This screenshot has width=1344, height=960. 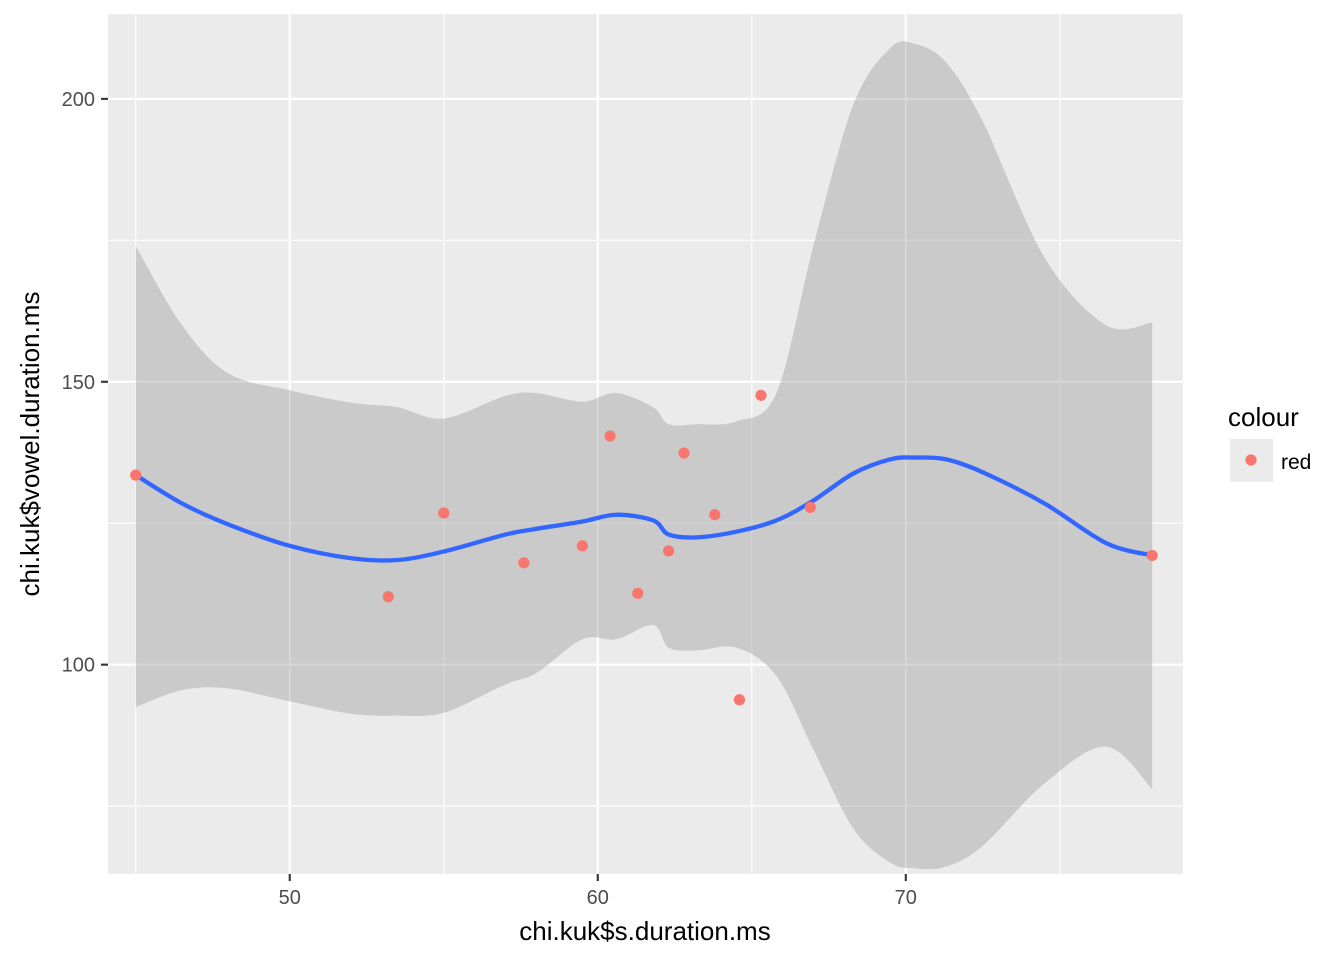 What do you see at coordinates (906, 898) in the screenshot?
I see `x-tick-label: 70` at bounding box center [906, 898].